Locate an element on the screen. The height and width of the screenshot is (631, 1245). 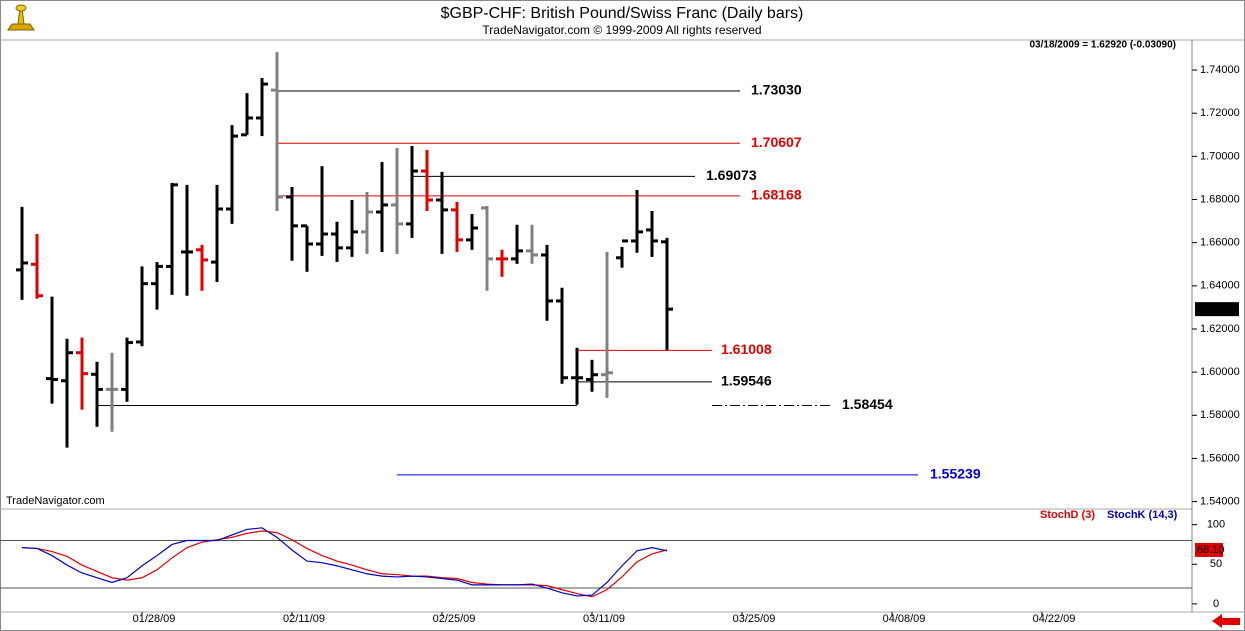
current-price-box is located at coordinates (1217, 309).